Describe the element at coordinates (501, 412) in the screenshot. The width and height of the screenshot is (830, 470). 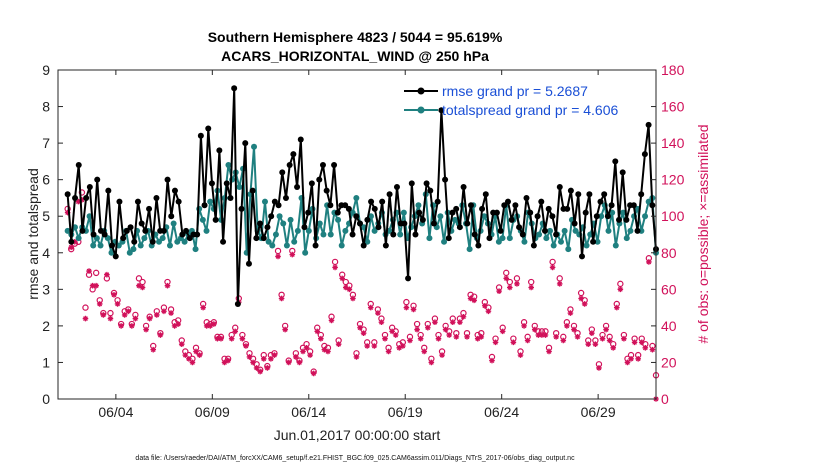
I see `x-tick-label: 06/24` at that location.